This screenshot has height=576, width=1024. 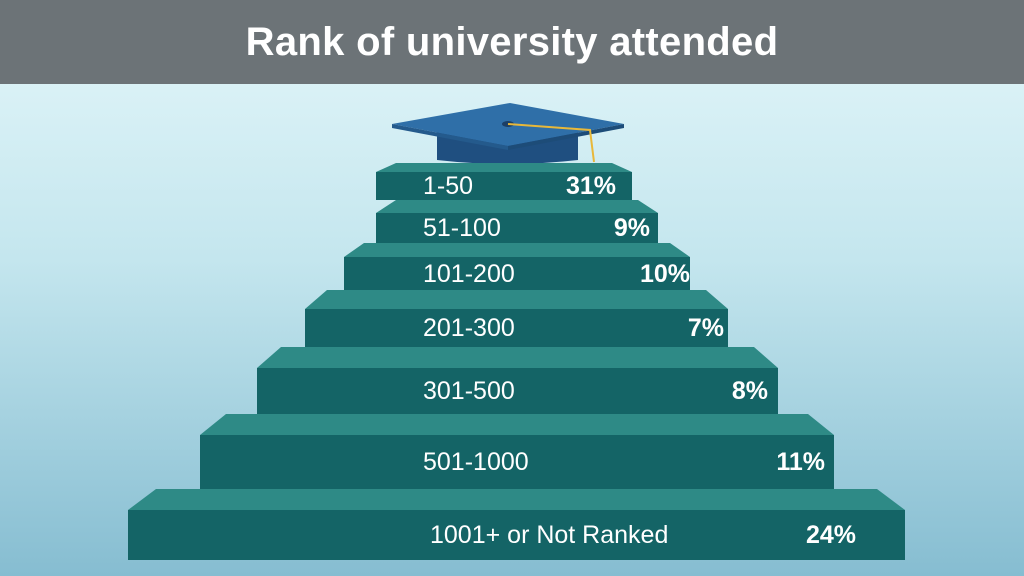 I want to click on step-percent-value: 11%, so click(x=800, y=462).